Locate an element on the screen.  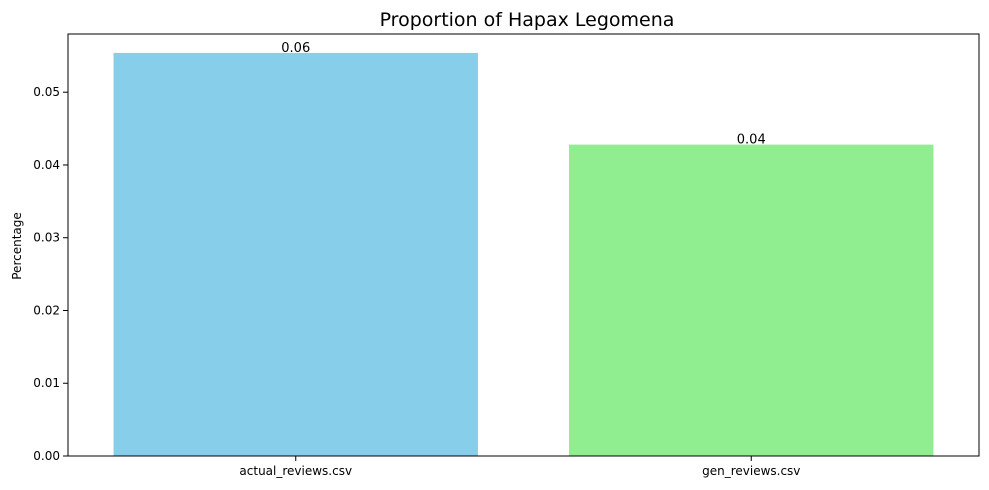
y-tick-label-3: 0.03 is located at coordinates (46, 238).